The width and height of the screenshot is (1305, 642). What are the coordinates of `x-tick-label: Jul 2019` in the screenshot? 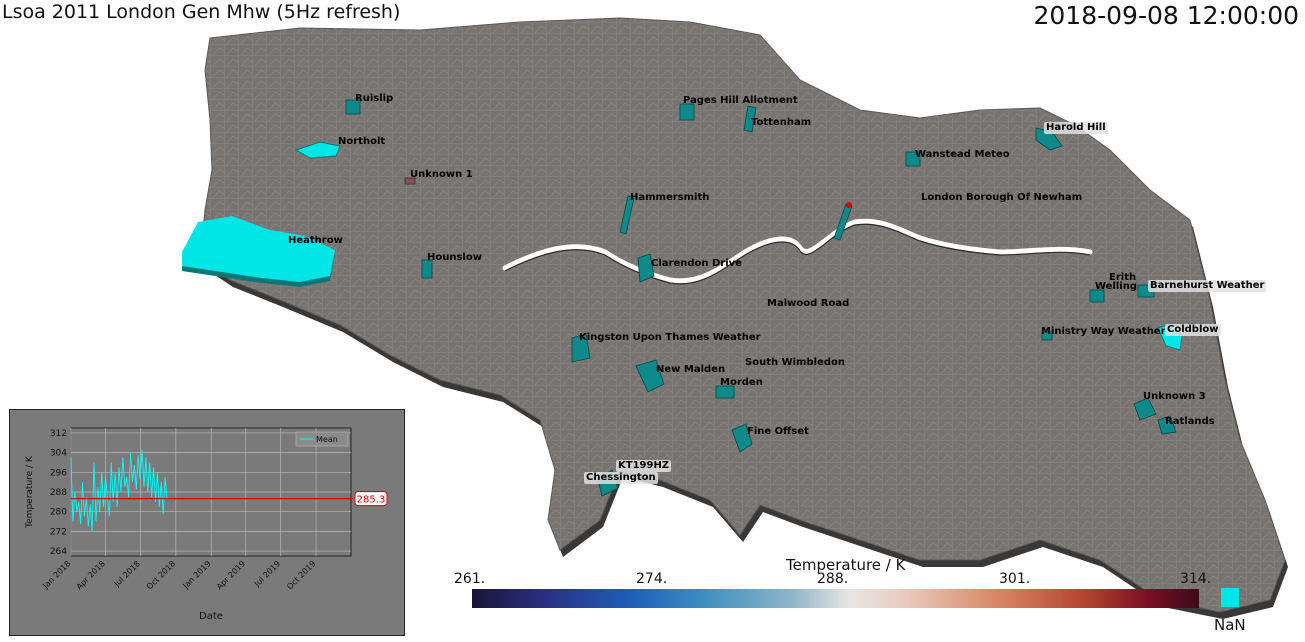 It's located at (267, 574).